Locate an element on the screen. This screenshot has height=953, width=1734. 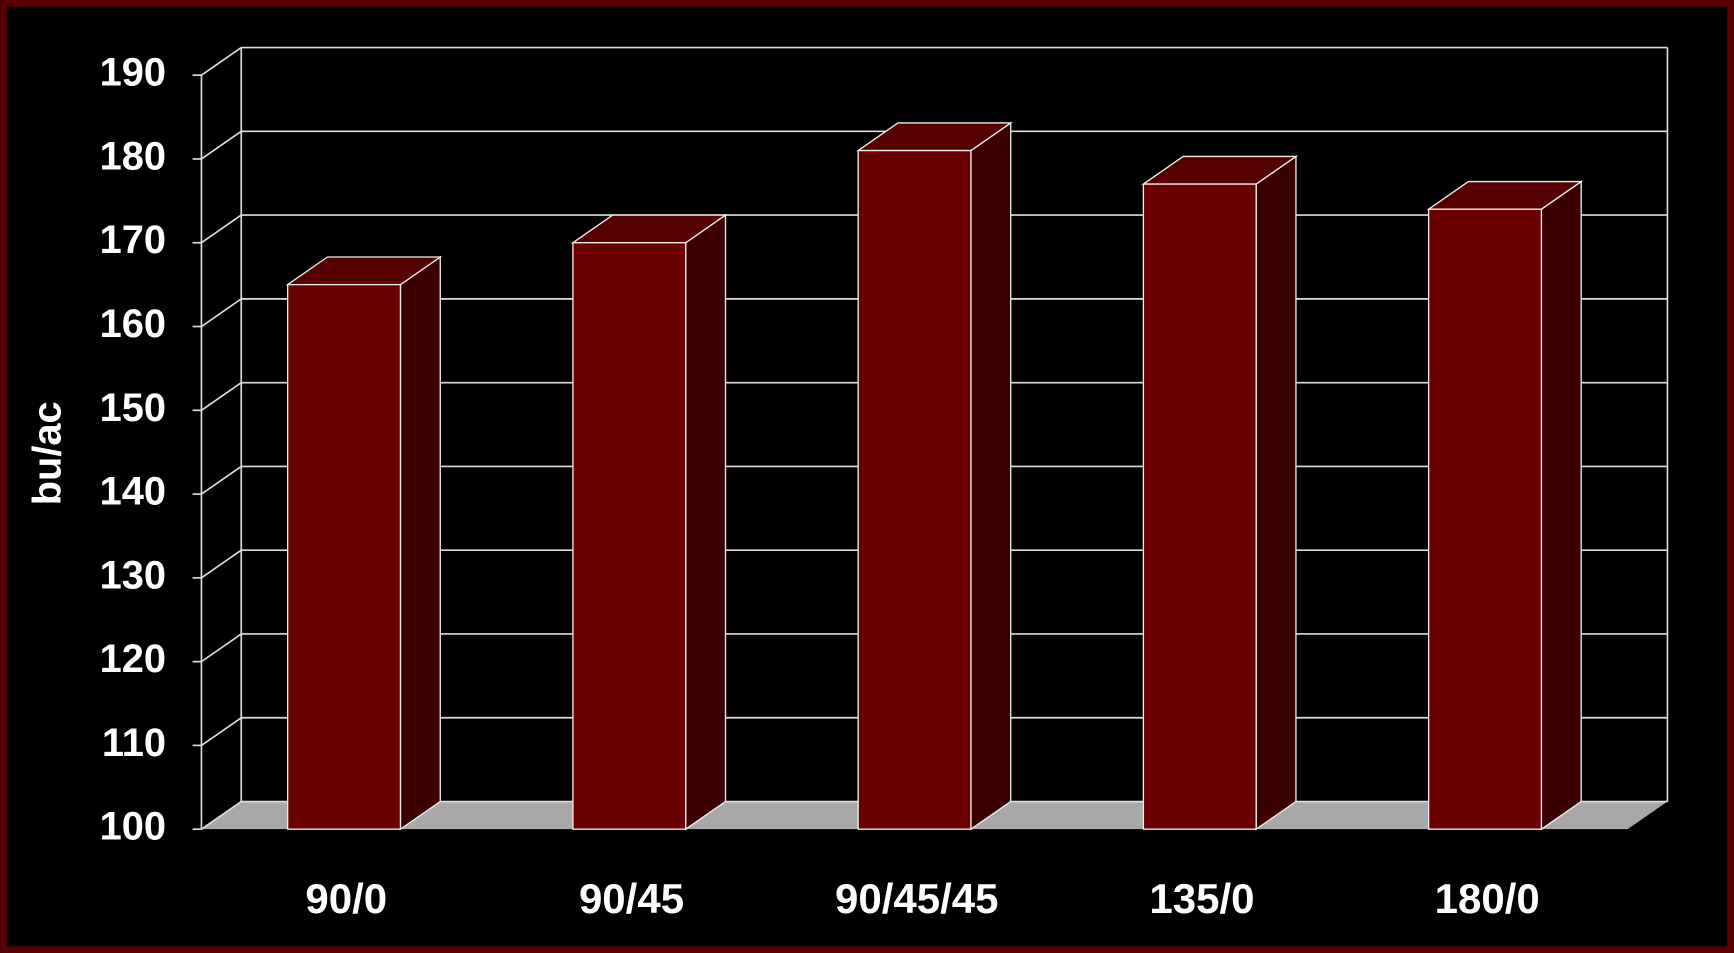
y-tick-label: 180 is located at coordinates (133, 156).